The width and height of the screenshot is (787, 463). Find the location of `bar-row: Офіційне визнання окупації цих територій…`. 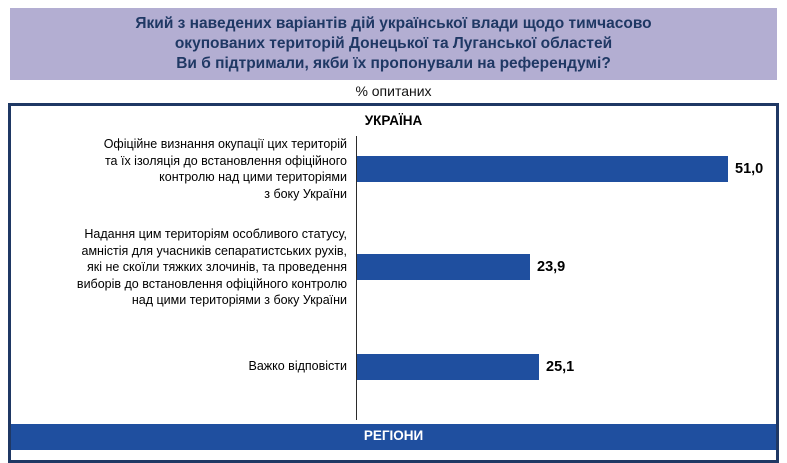

bar-row: Офіційне визнання окупації цих територій… is located at coordinates (393, 169).